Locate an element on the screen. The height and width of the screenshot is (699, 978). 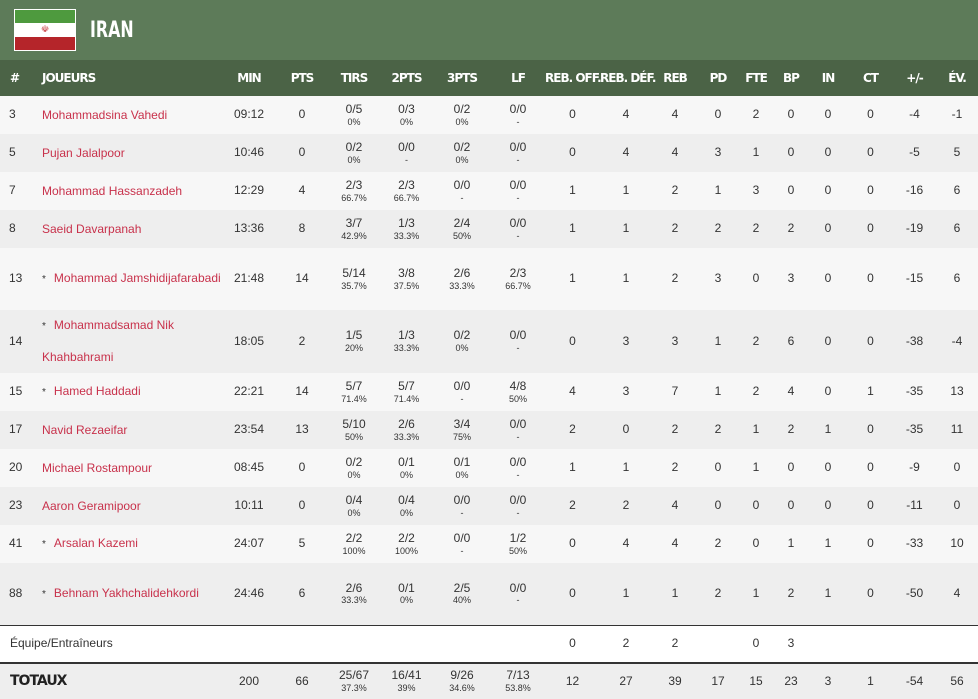
player-name-cell: * Mohammad Jamshidijafarabadi is located at coordinates (127, 279).